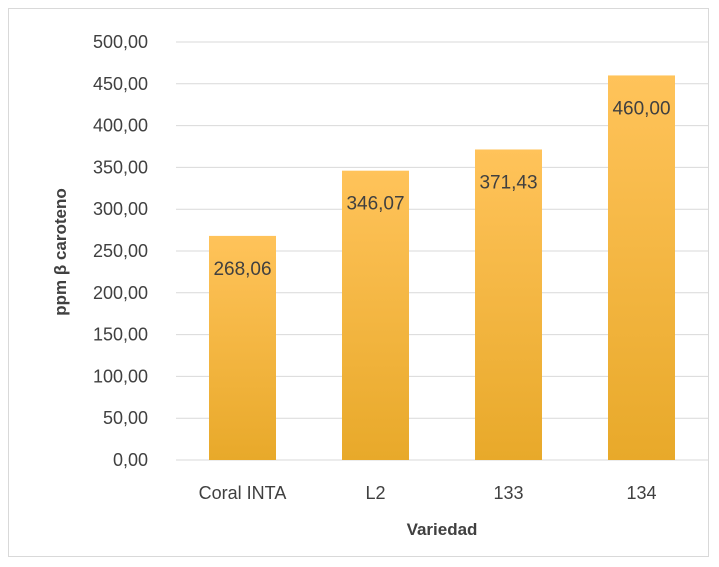 This screenshot has height=567, width=719. What do you see at coordinates (375, 493) in the screenshot?
I see `x-category-label: L2` at bounding box center [375, 493].